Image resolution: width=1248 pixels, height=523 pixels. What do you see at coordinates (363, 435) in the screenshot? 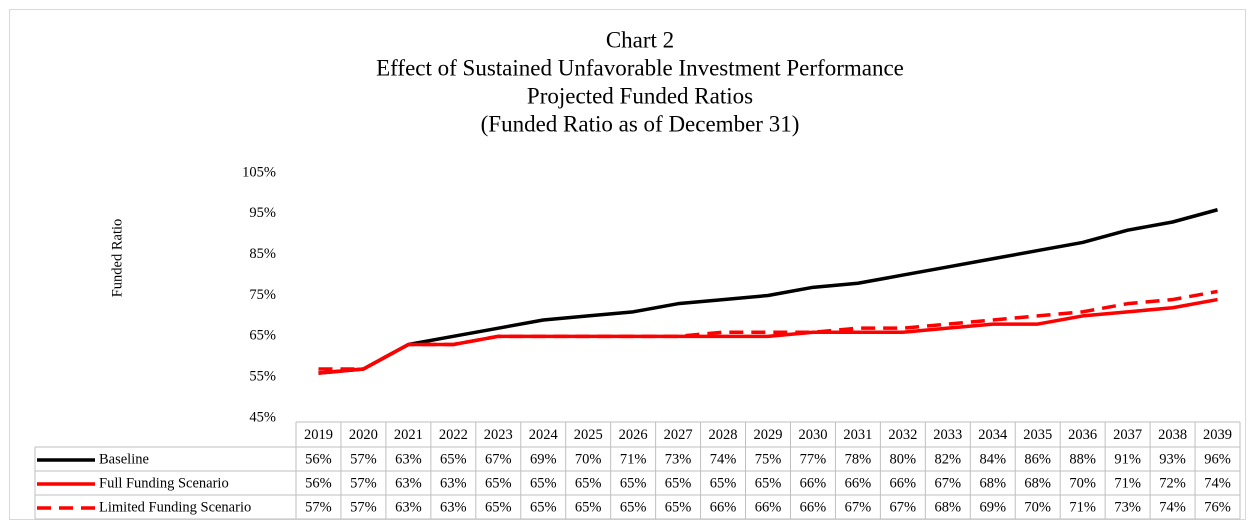
I see `x-tick-label: 2020` at bounding box center [363, 435].